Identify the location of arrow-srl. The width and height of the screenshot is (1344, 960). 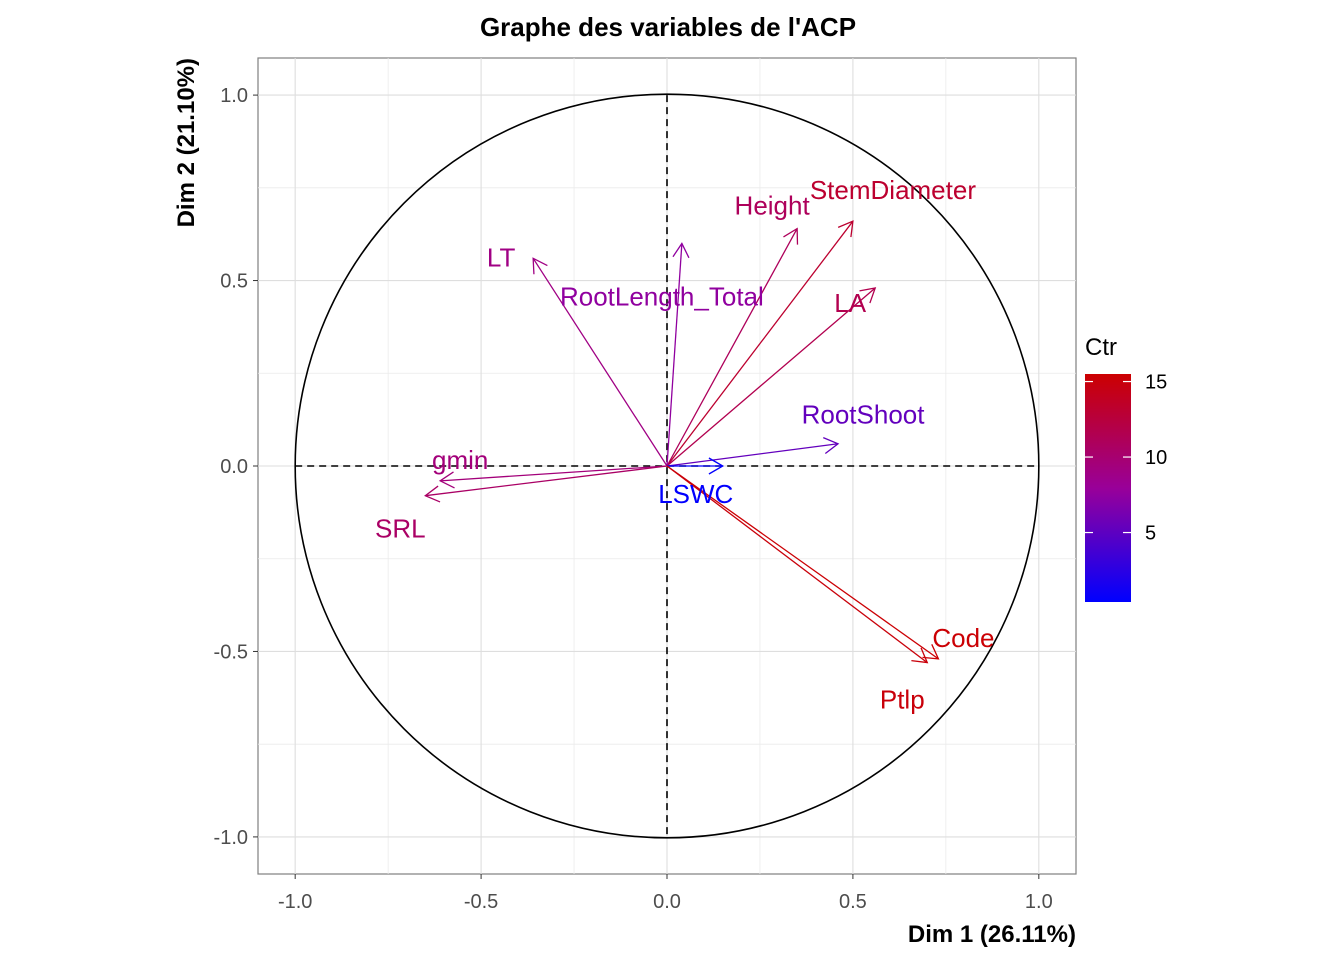
(546, 481).